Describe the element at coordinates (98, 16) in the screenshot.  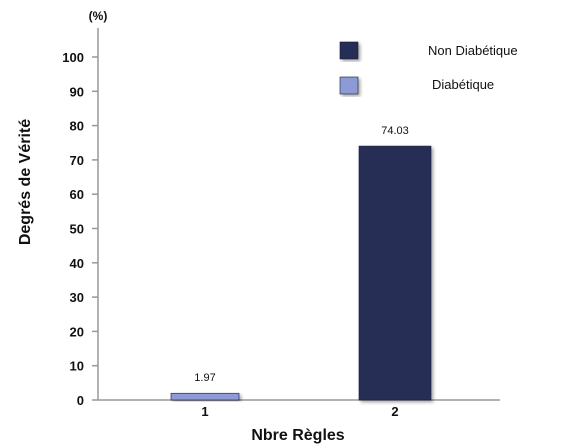
I see `y-unit-label: (%)` at that location.